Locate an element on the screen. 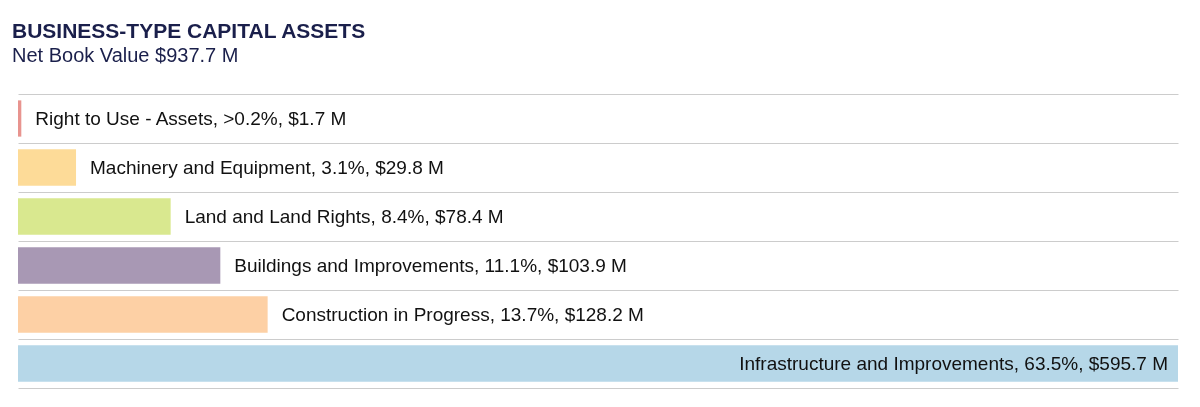 This screenshot has height=407, width=1200. chart-subtitle: Net Book Value $937.7 M is located at coordinates (125, 55).